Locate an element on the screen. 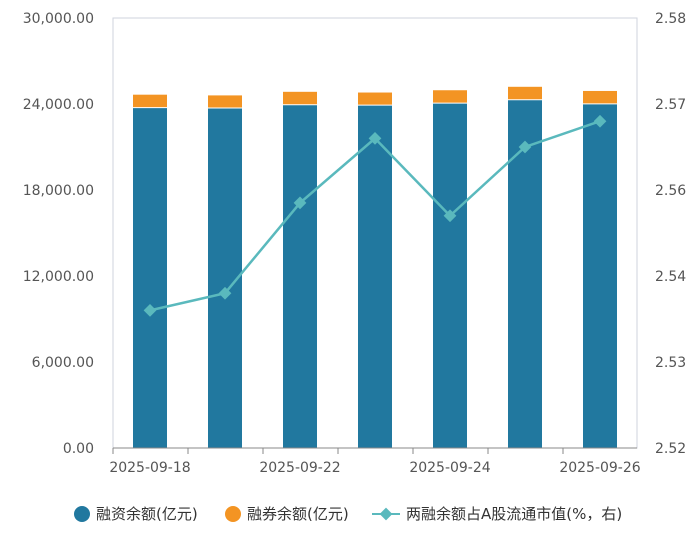  x-axis: 2025-09-18 2025-09-22 2025-09-24 2025-09-26 is located at coordinates (375, 461).